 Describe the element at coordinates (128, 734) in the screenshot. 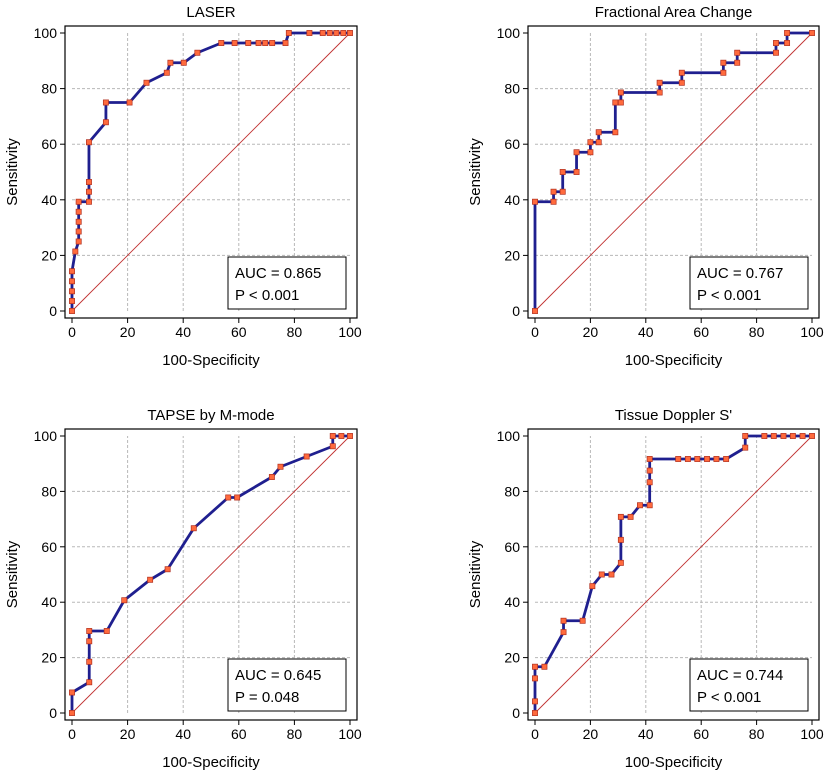

I see `x-tick-label: 20` at that location.